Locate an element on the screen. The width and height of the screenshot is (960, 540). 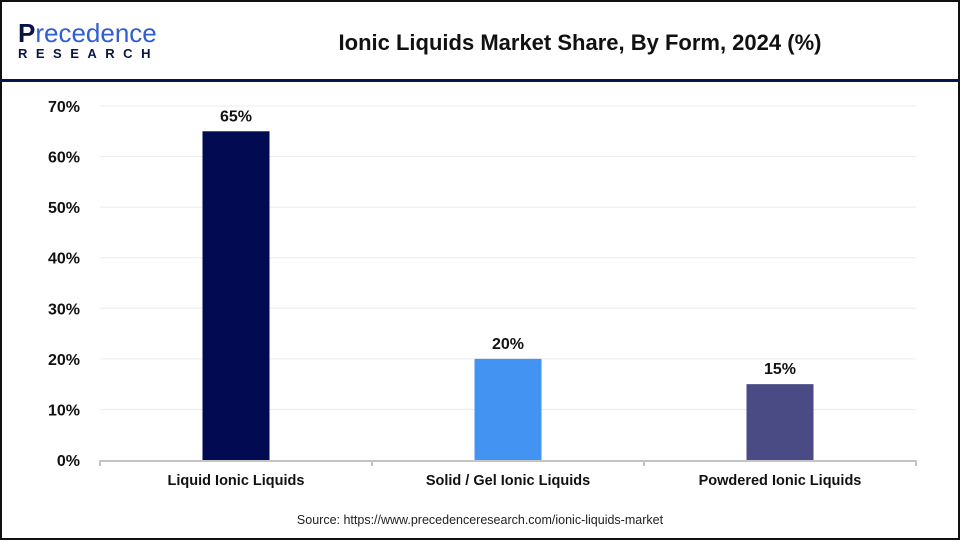
logo-subtext: RESEARCH is located at coordinates (88, 53).